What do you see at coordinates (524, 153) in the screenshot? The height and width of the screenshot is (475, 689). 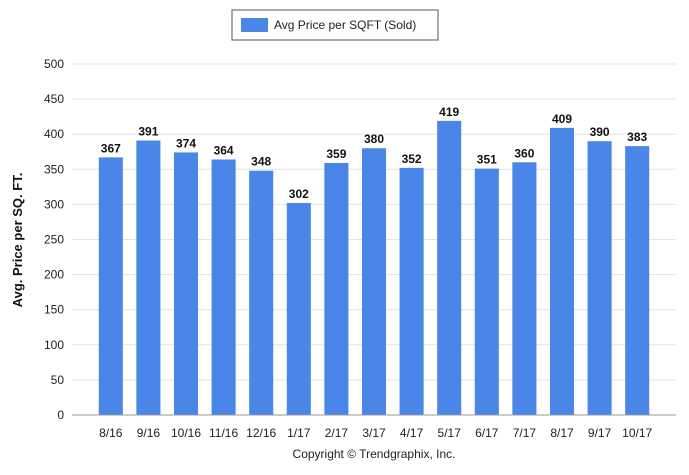 I see `data-label: 360` at bounding box center [524, 153].